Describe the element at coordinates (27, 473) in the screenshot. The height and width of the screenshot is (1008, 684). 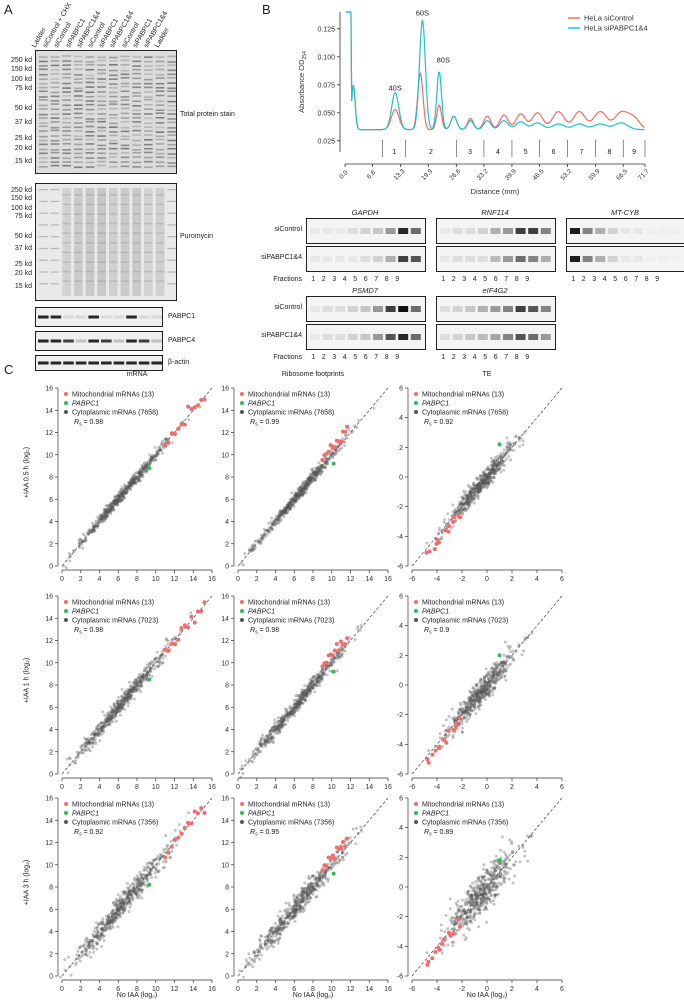
I see `y-axis-label: +IAA 0.5 h (log₂)` at that location.